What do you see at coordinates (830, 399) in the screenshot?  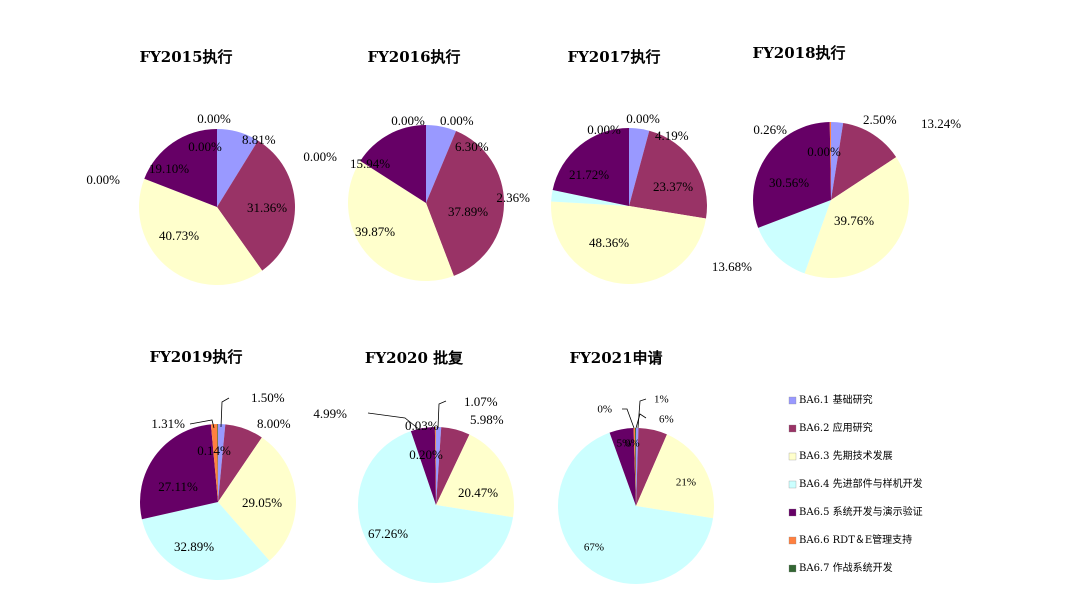 I see `legend-item: BA6.1 基础研究` at bounding box center [830, 399].